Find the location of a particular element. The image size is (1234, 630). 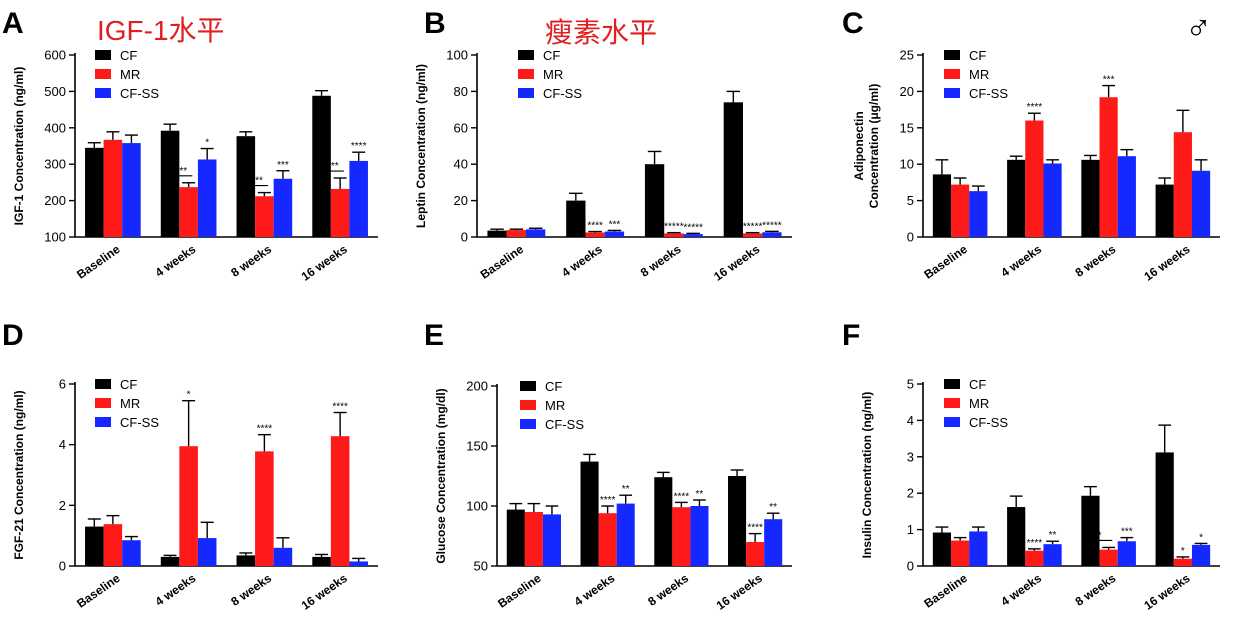

y-tick-label-d: 4 is located at coordinates (62, 444).